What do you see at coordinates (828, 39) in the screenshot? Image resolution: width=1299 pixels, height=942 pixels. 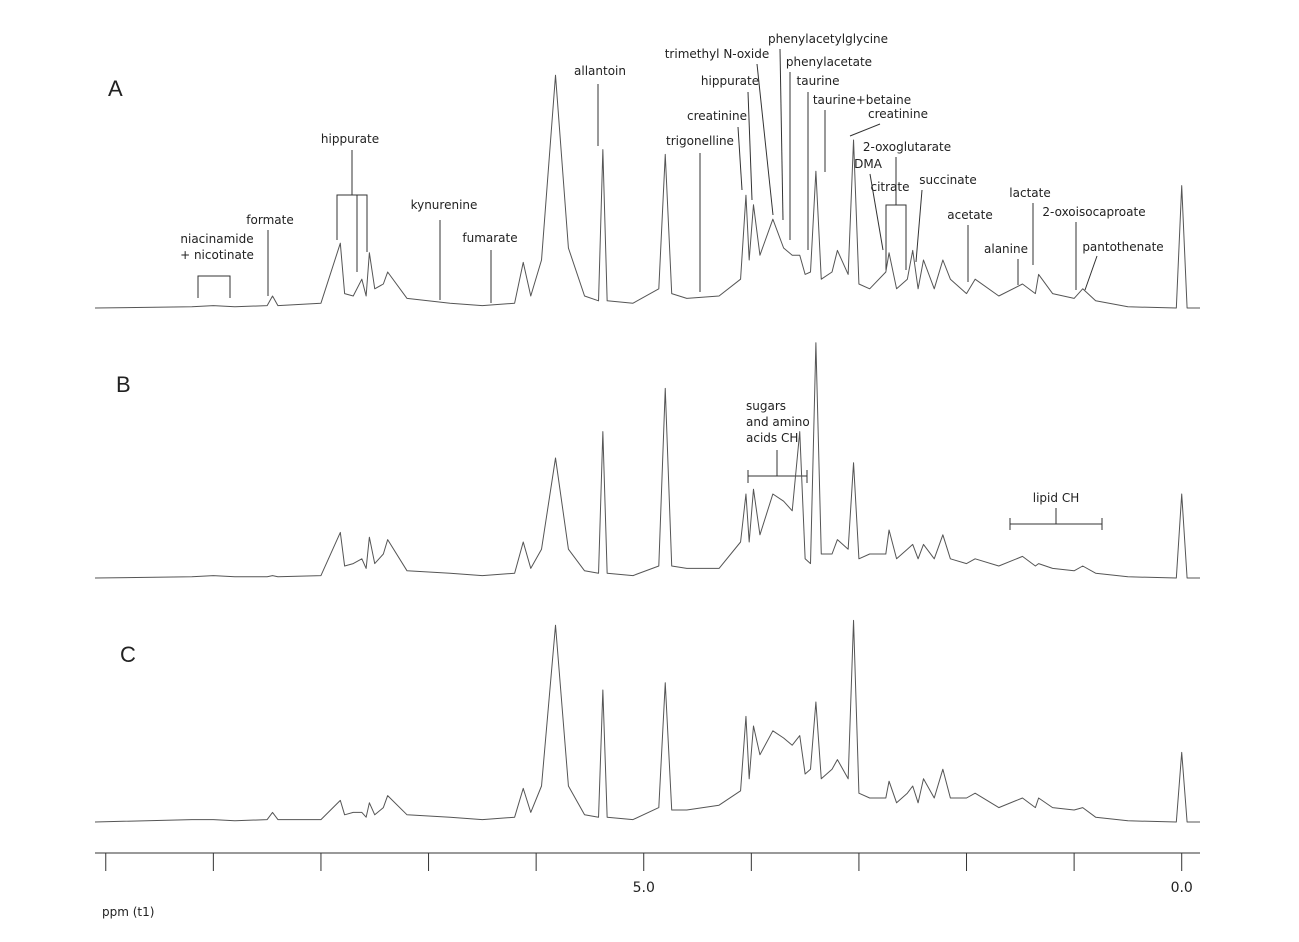 I see `annotation: phenylacetylglycine` at bounding box center [828, 39].